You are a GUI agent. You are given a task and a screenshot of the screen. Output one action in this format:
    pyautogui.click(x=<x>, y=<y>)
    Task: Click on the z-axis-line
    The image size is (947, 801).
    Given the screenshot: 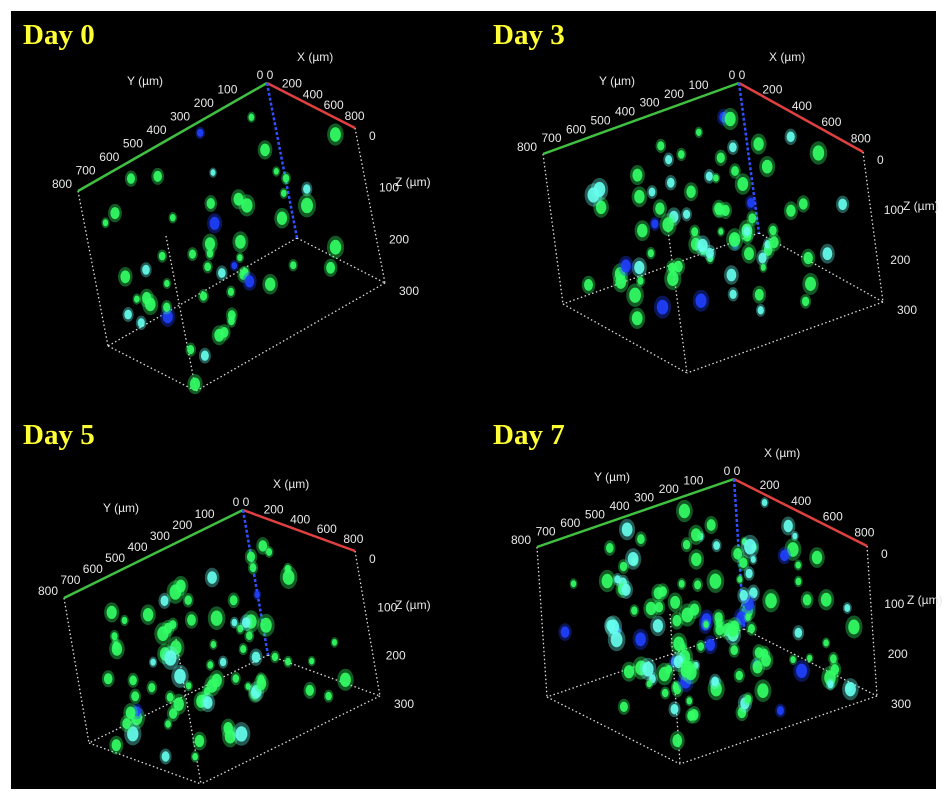 What is the action you would take?
    pyautogui.click(x=282, y=160)
    